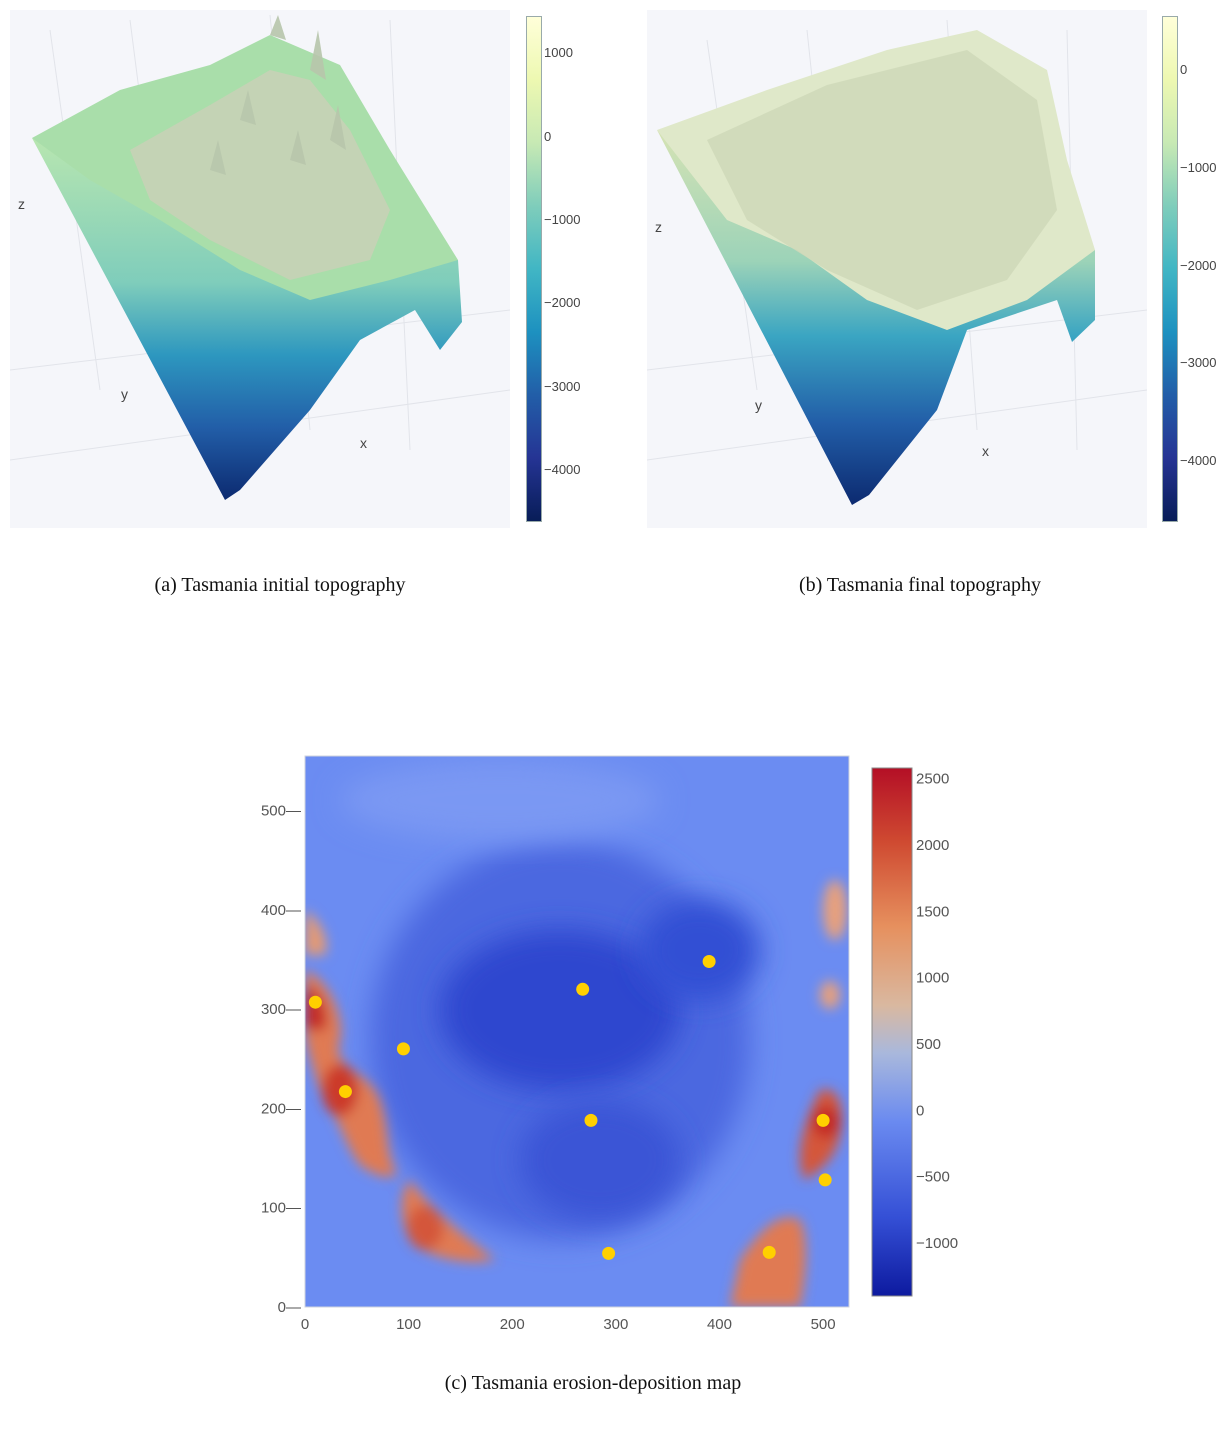 The image size is (1226, 1444). I want to click on colorbar-tick-label: 500, so click(928, 1044).